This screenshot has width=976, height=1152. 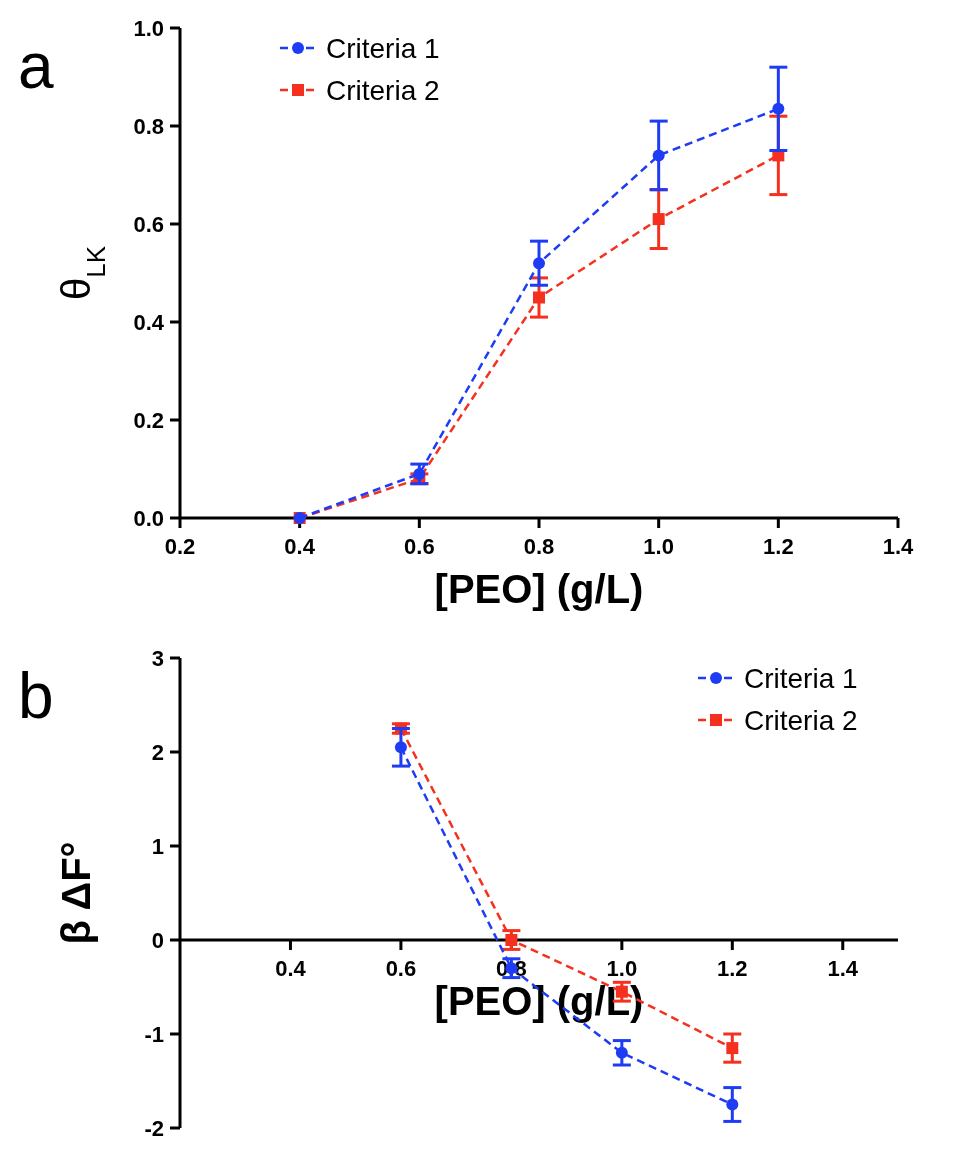 What do you see at coordinates (148, 518) in the screenshot?
I see `y-tick-label: 0.0` at bounding box center [148, 518].